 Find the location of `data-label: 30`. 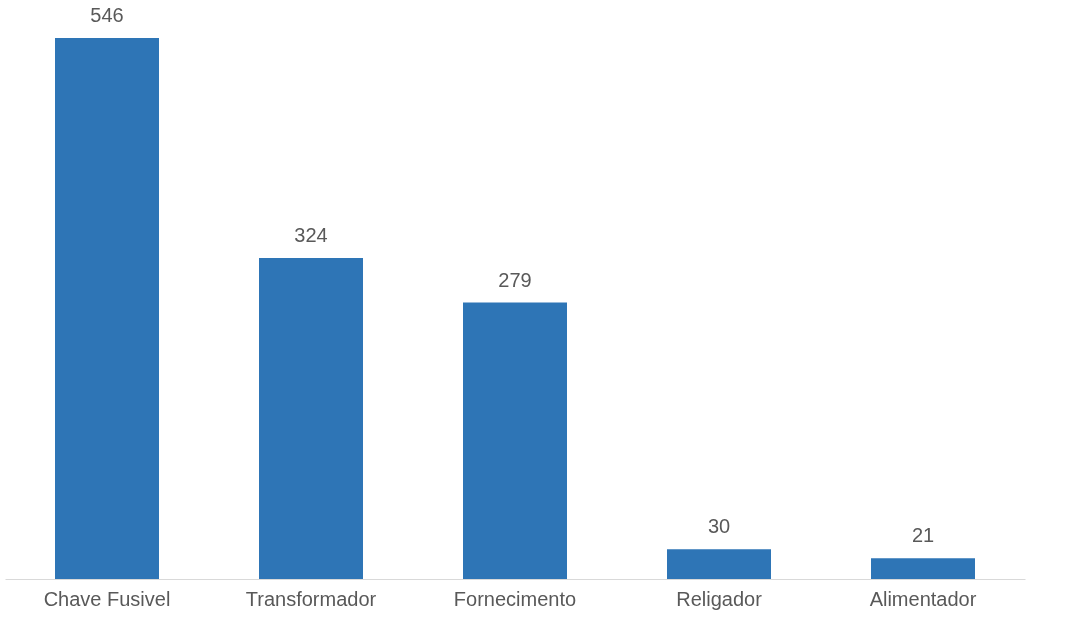

data-label: 30 is located at coordinates (719, 526).